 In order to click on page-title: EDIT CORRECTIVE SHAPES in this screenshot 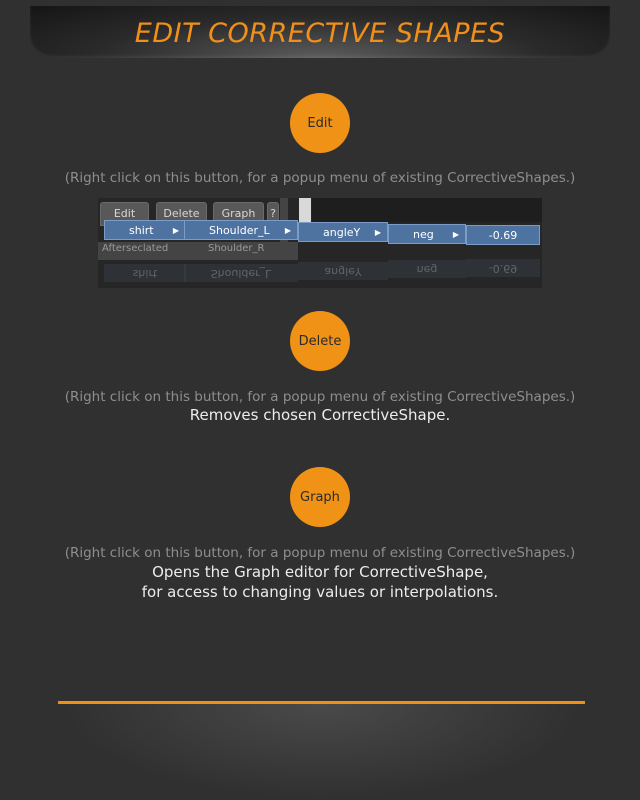, I will do `click(320, 33)`.